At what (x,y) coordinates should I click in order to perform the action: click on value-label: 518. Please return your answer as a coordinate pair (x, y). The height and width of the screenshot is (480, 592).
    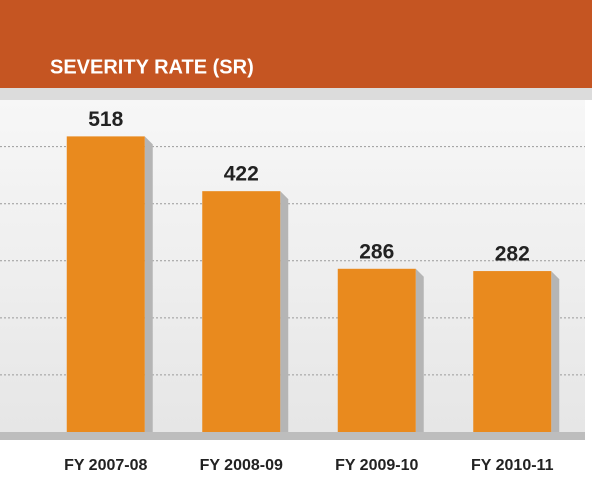
    Looking at the image, I should click on (105, 119).